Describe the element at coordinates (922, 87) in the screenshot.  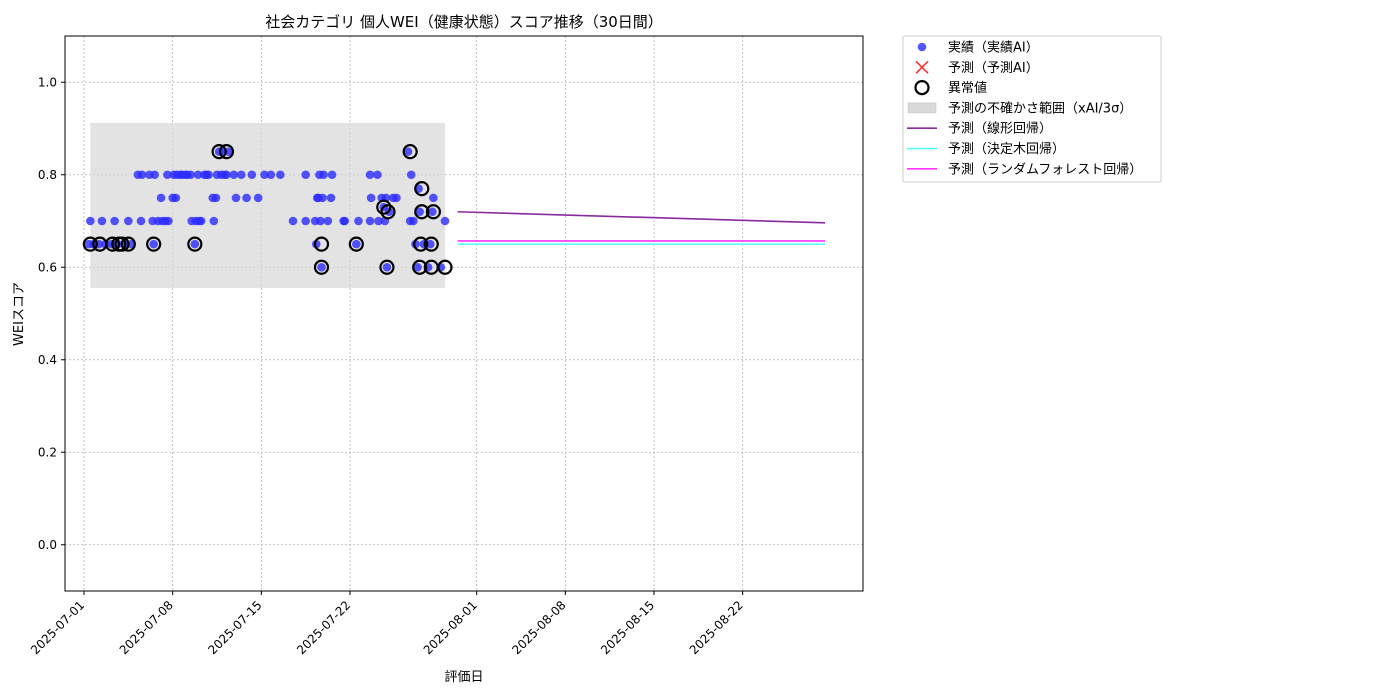
I see `legend-marker-anomaly` at that location.